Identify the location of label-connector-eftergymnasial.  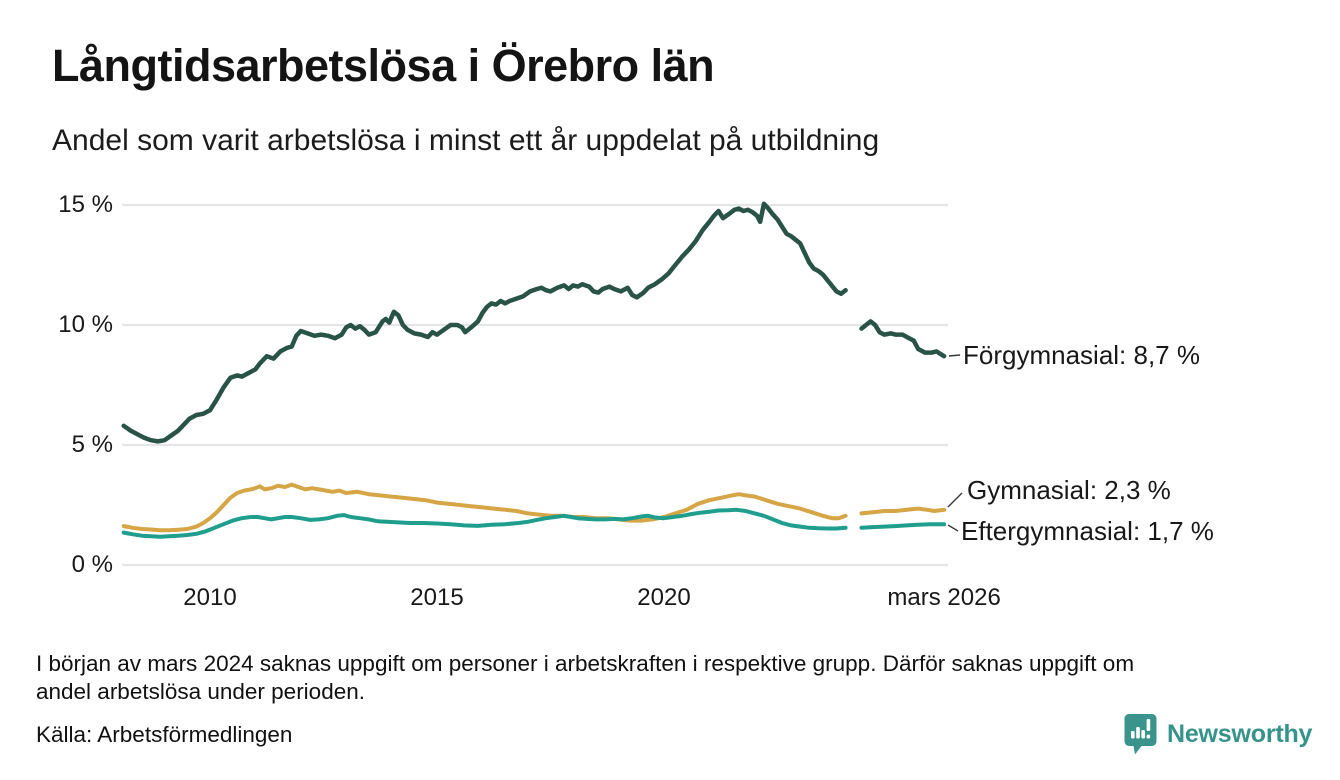
(953, 528).